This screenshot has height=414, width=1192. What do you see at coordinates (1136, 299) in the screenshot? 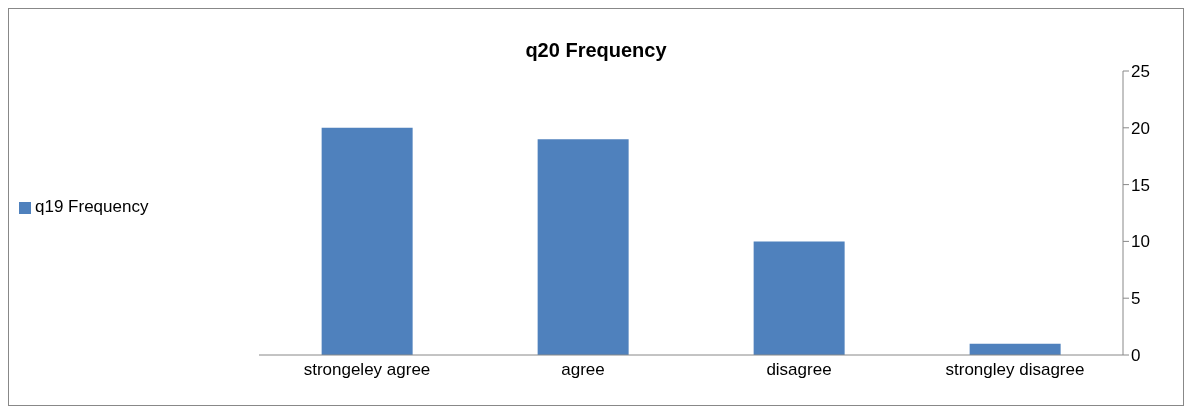
I see `y-tick-label: 5` at bounding box center [1136, 299].